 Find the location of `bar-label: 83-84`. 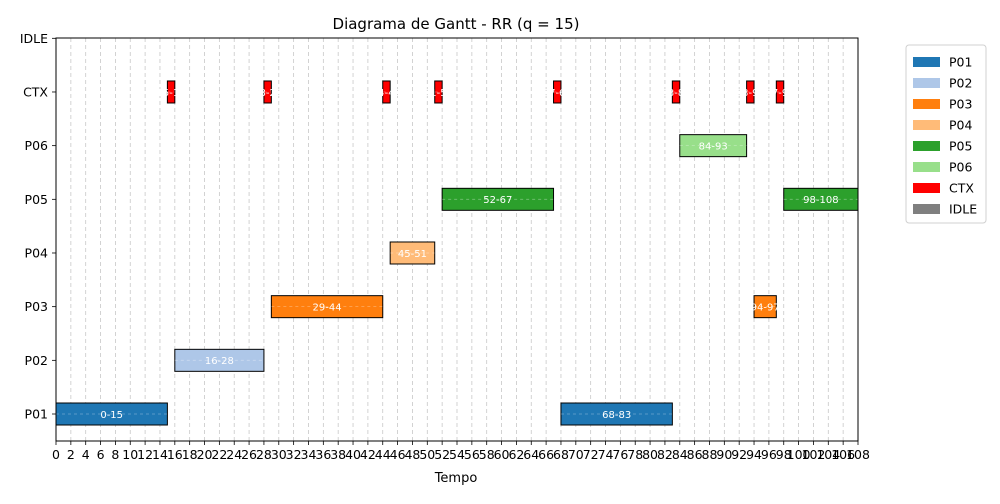

bar-label: 83-84 is located at coordinates (676, 93).